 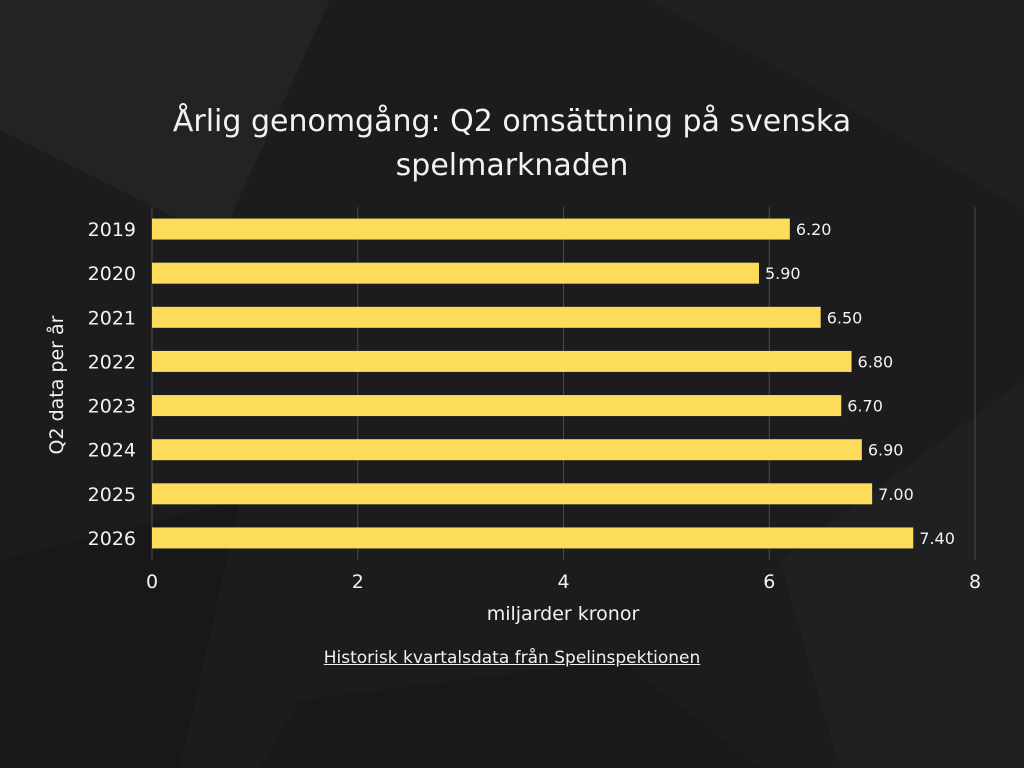 What do you see at coordinates (112, 384) in the screenshot?
I see `y-tick-labels: 2019 2020 2021 2022 2023 2024 2025 2026` at bounding box center [112, 384].